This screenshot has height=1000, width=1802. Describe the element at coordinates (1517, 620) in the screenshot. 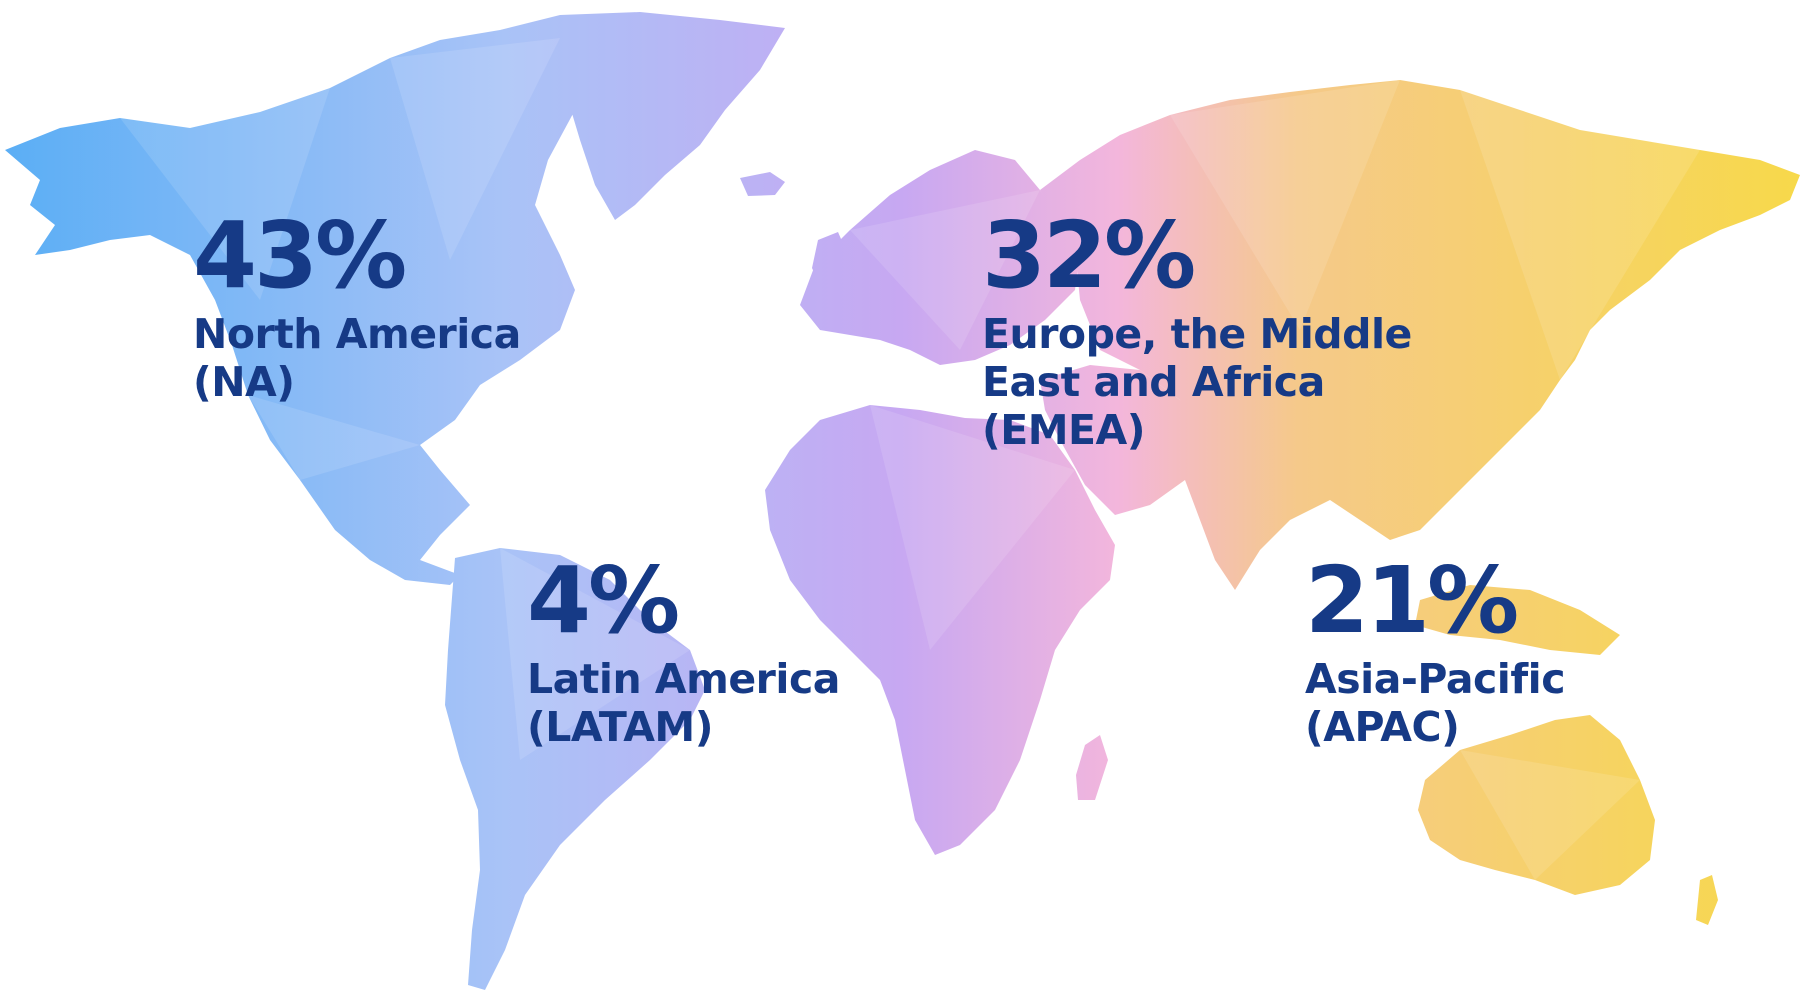

I see `southeast-asia-islands-landmass` at that location.